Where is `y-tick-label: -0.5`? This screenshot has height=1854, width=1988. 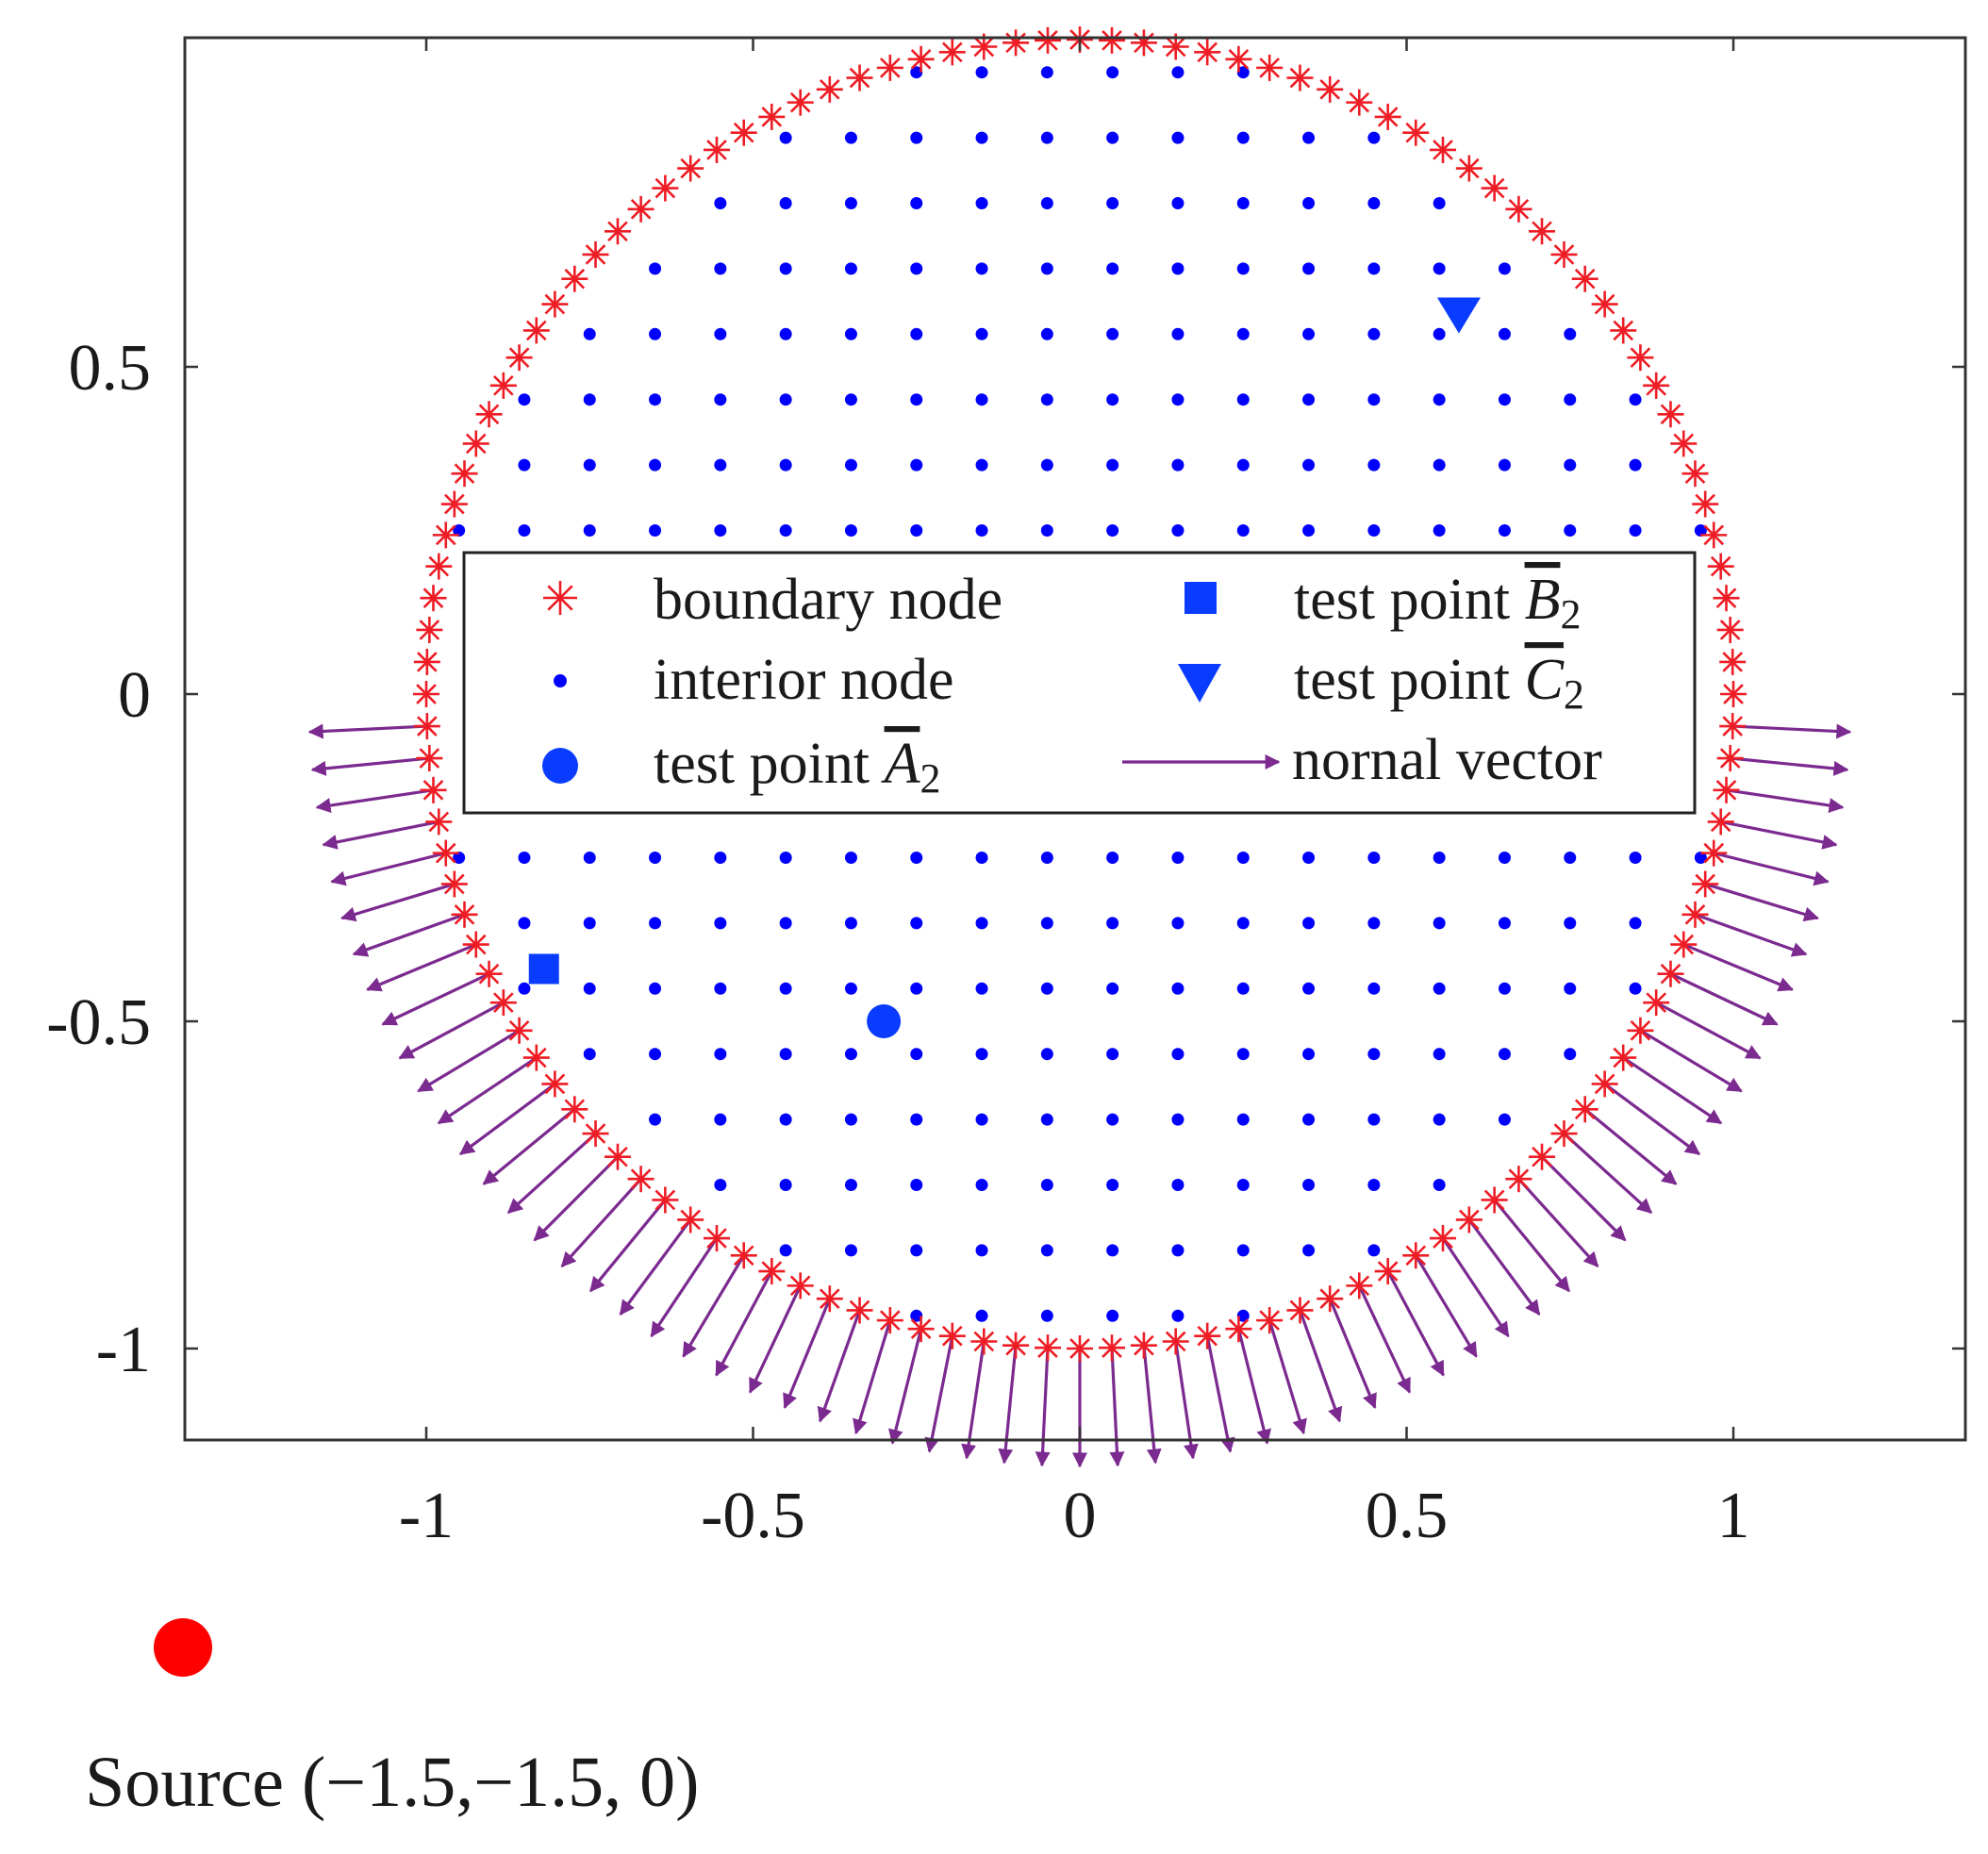
y-tick-label: -0.5 is located at coordinates (98, 1023).